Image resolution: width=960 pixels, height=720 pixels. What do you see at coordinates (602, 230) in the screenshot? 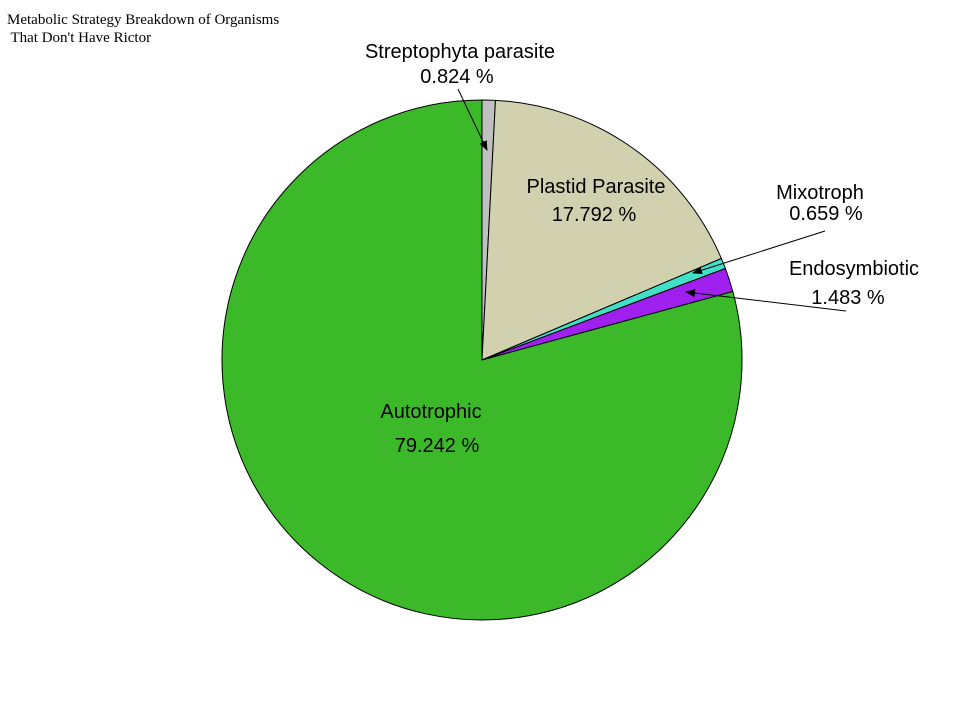
I see `pie-slice-plastid-parasite` at bounding box center [602, 230].